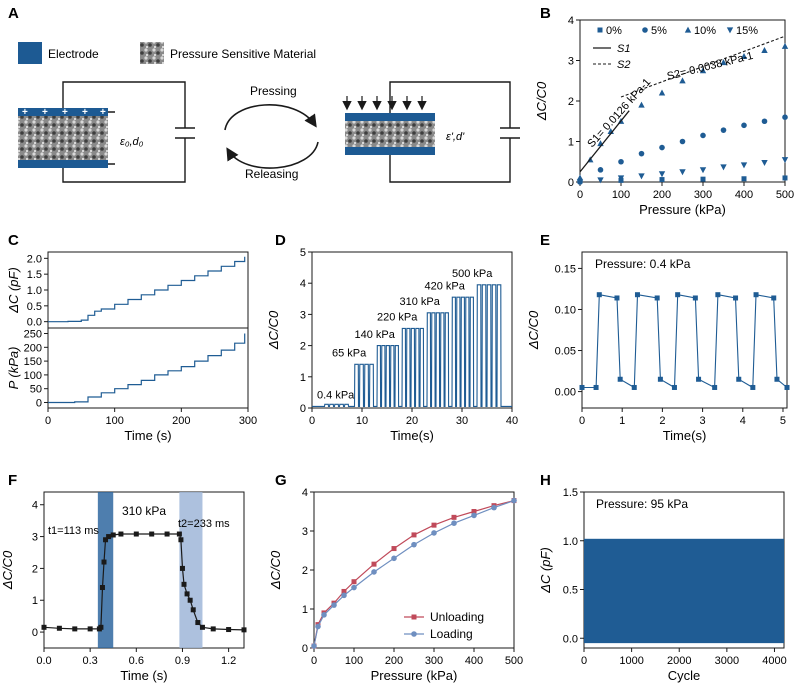 This screenshot has width=800, height=695. Describe the element at coordinates (744, 195) in the screenshot. I see `x-tick-label: 400` at that location.